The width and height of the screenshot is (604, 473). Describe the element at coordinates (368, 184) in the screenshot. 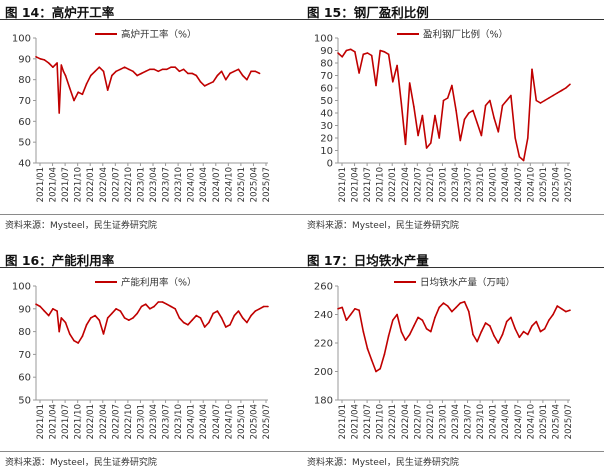

I see `x-tick-label: 2021/07` at that location.